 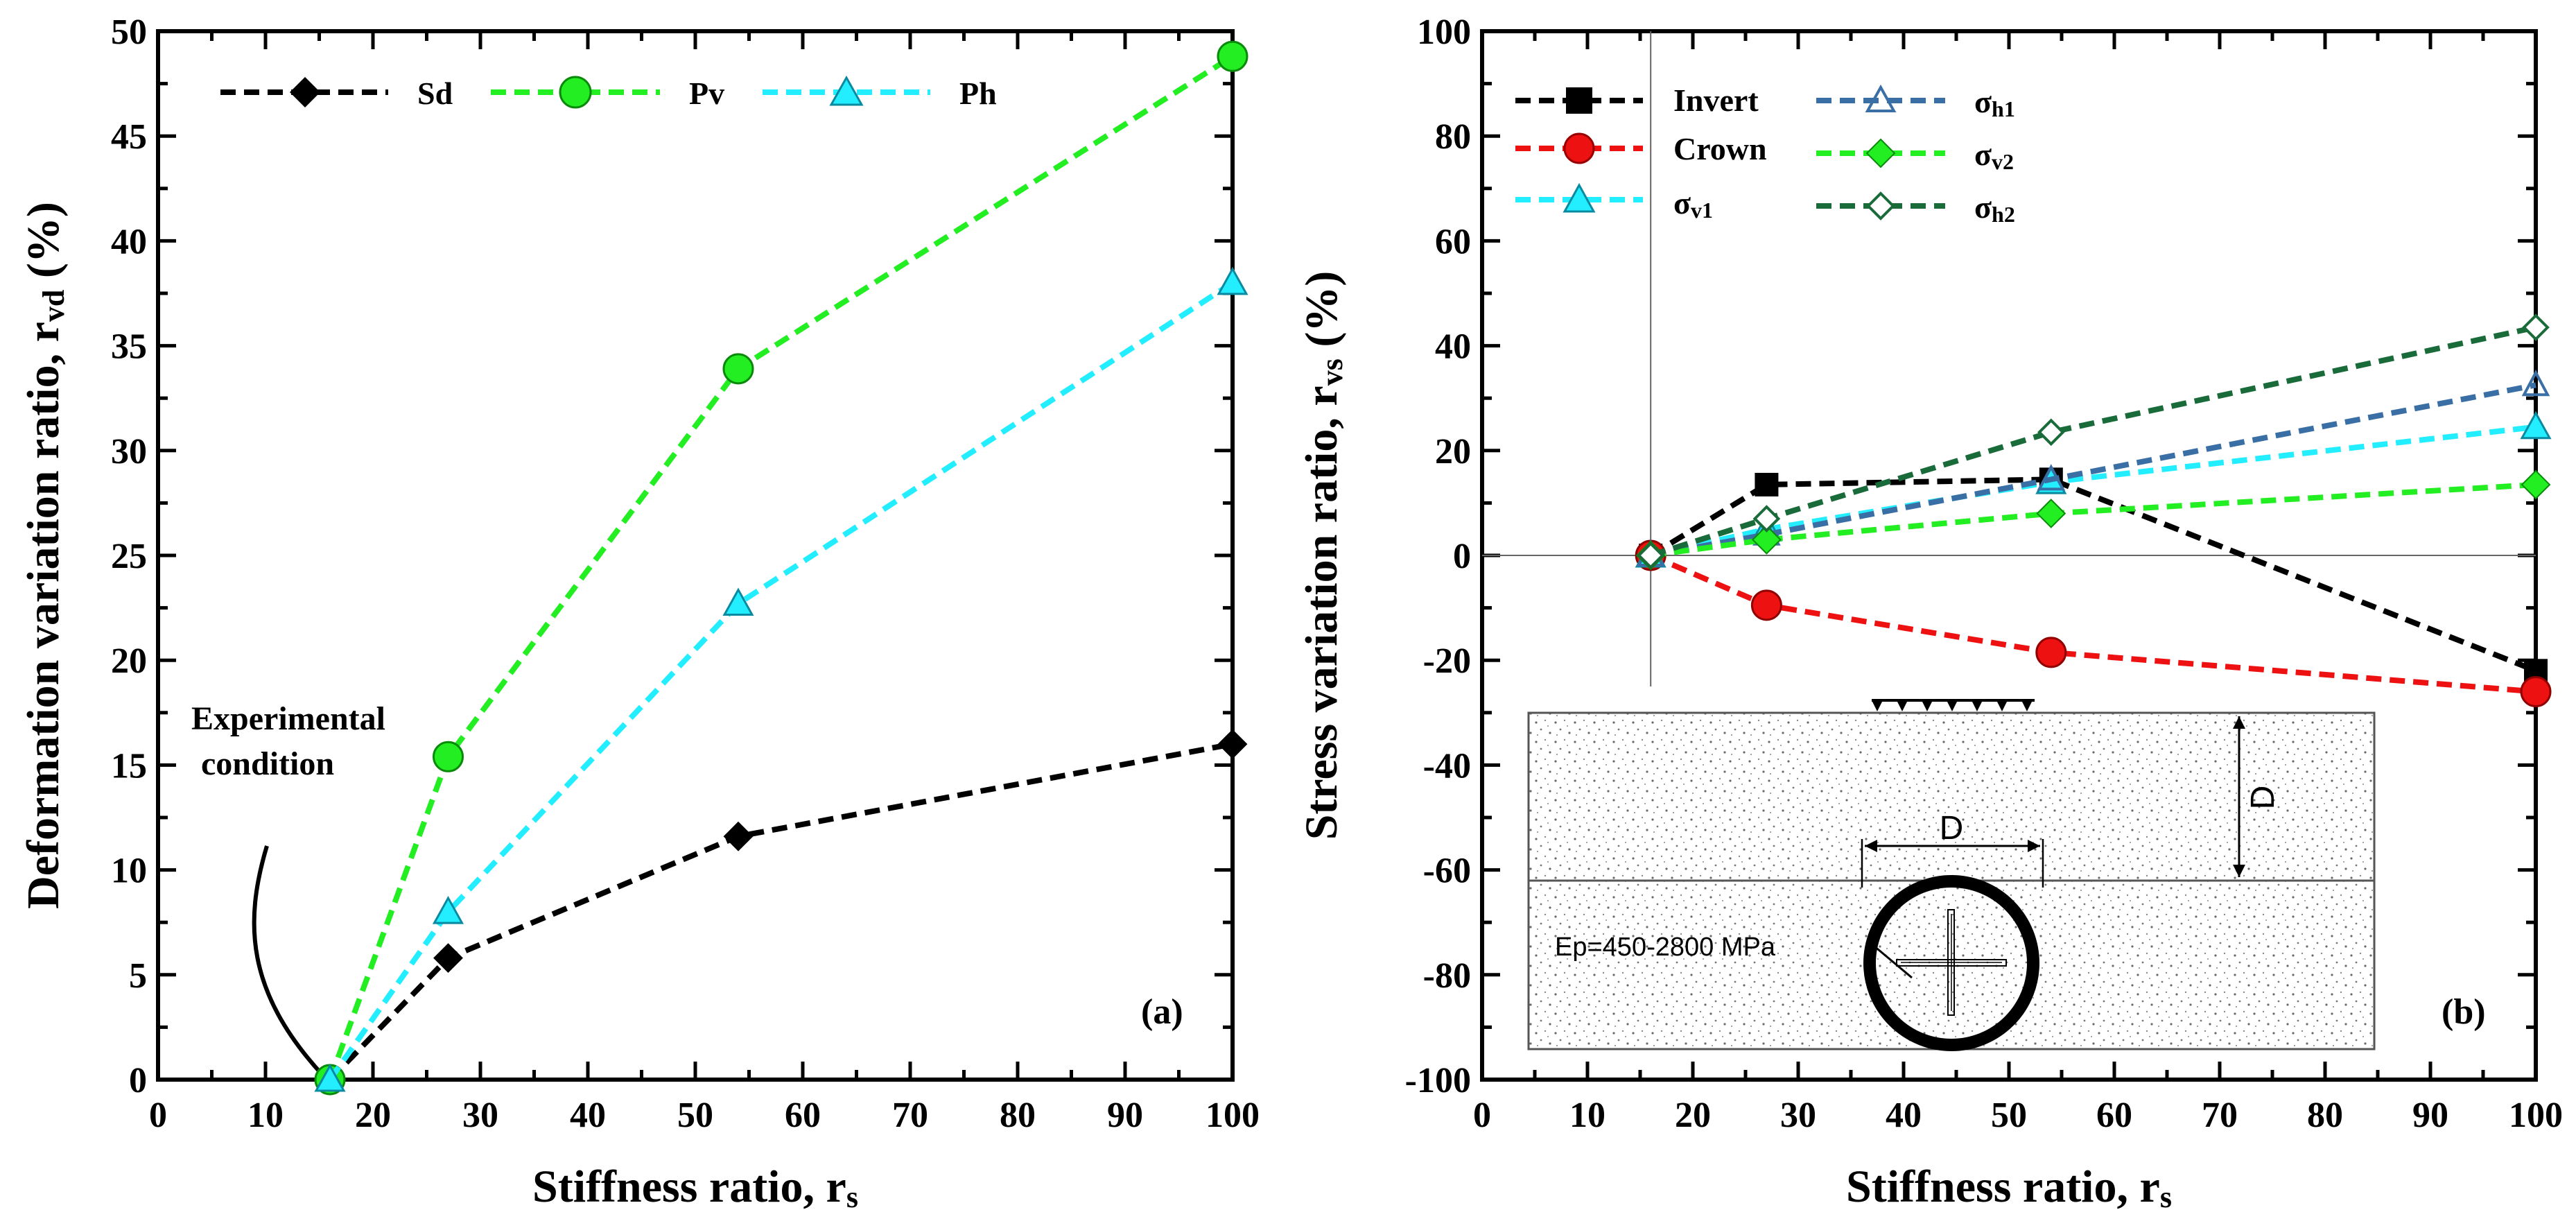 I want to click on pipe-schematic-inset: D D Ep=450-2800 MPa, so click(x=1951, y=875).